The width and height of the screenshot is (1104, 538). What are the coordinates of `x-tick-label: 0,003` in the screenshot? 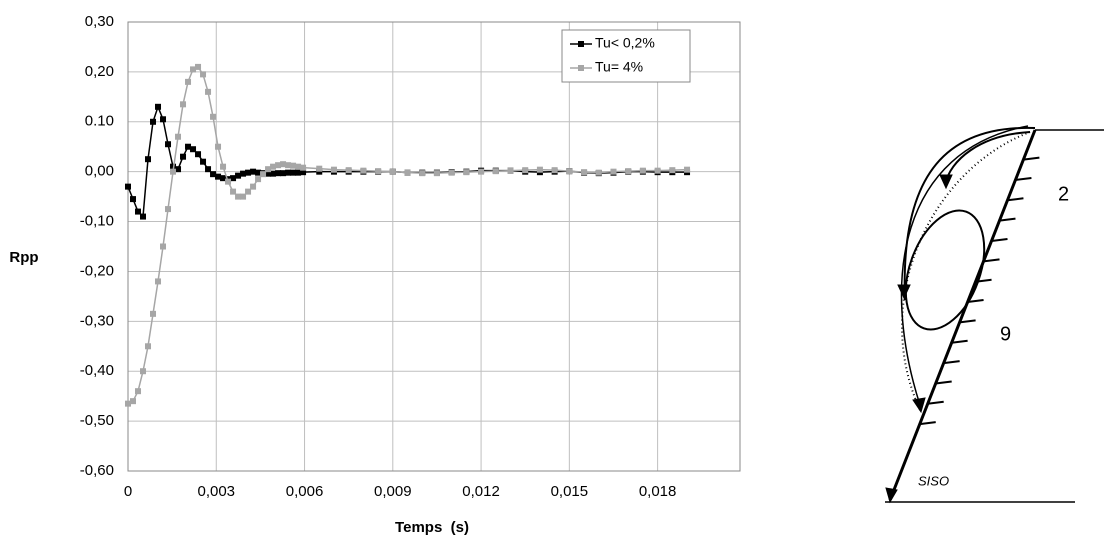 It's located at (216, 491).